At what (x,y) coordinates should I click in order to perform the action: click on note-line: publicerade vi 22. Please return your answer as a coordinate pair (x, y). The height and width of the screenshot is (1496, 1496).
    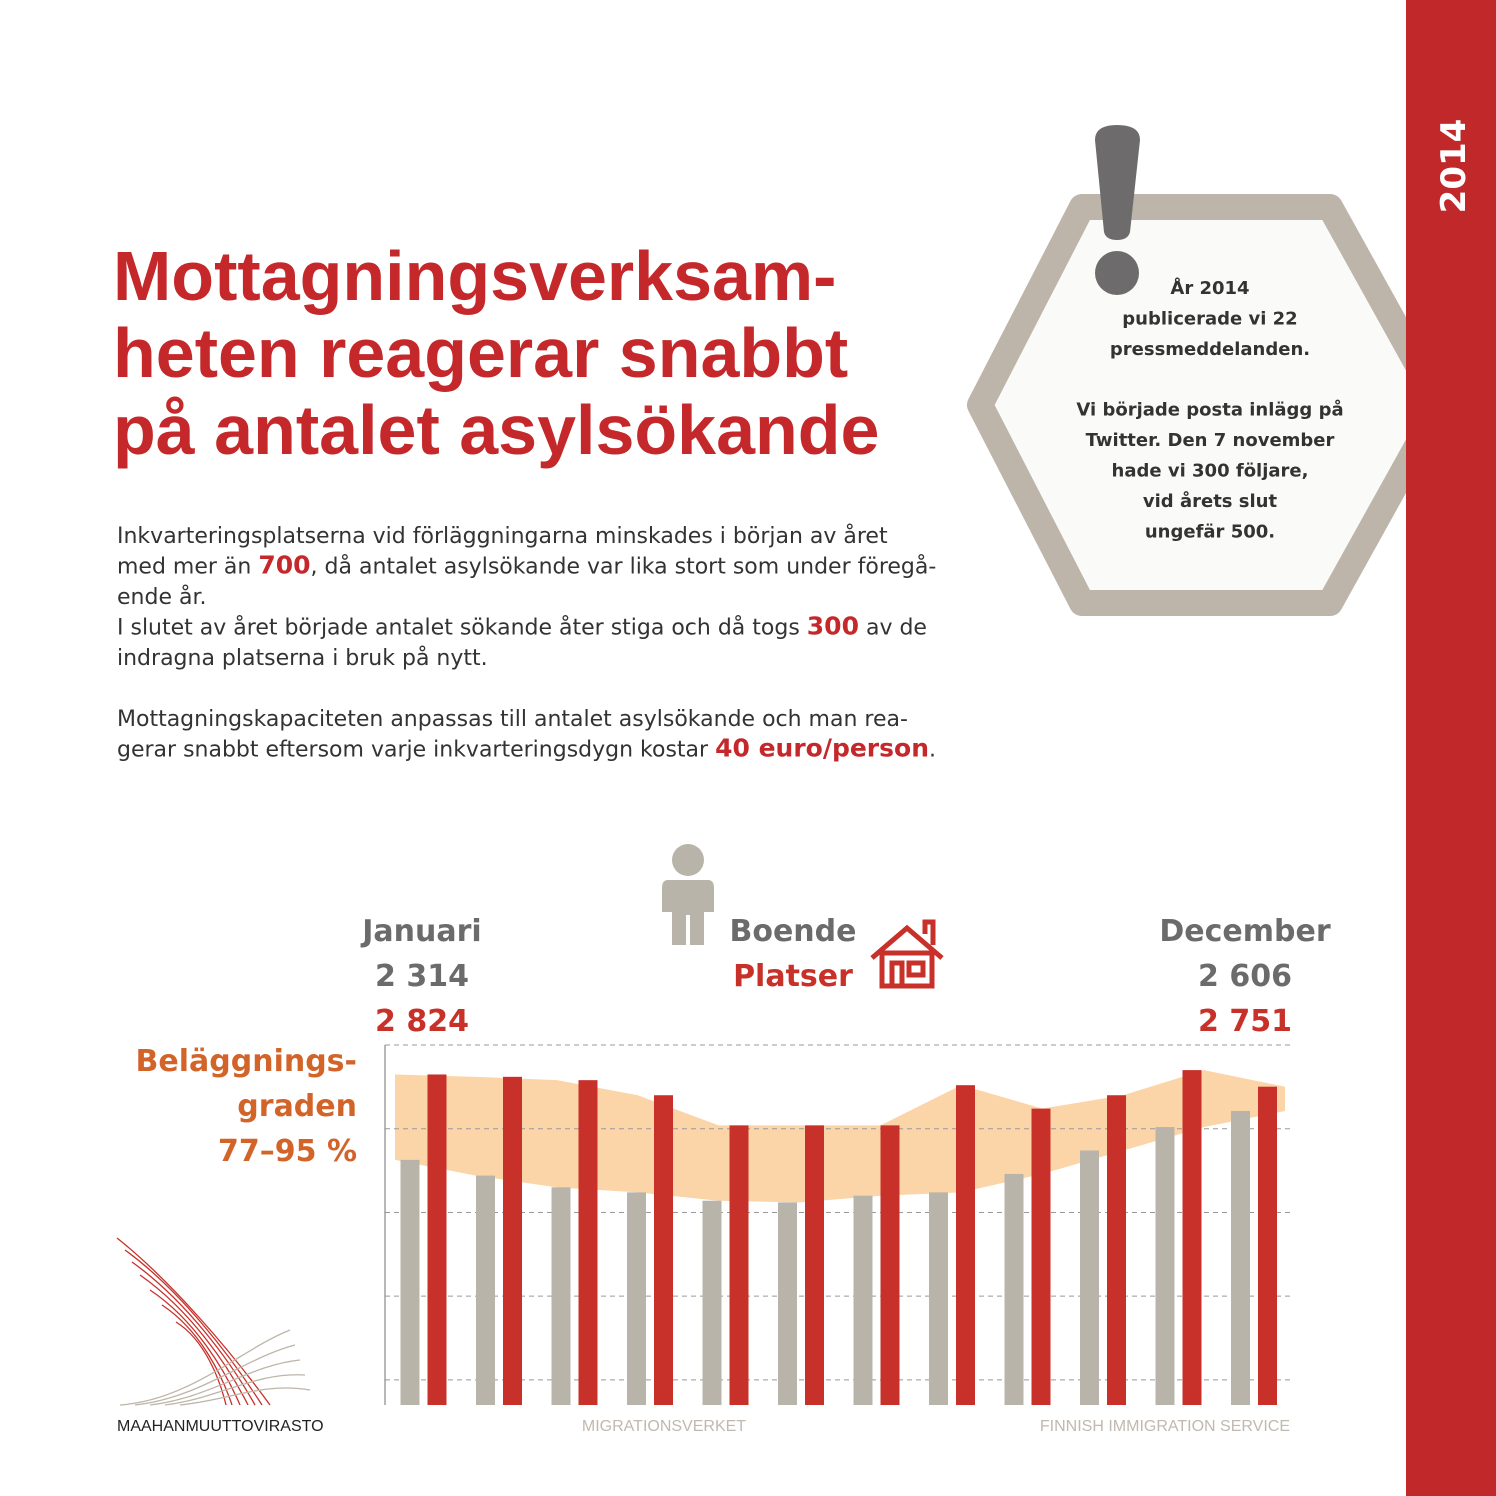
    Looking at the image, I should click on (1209, 319).